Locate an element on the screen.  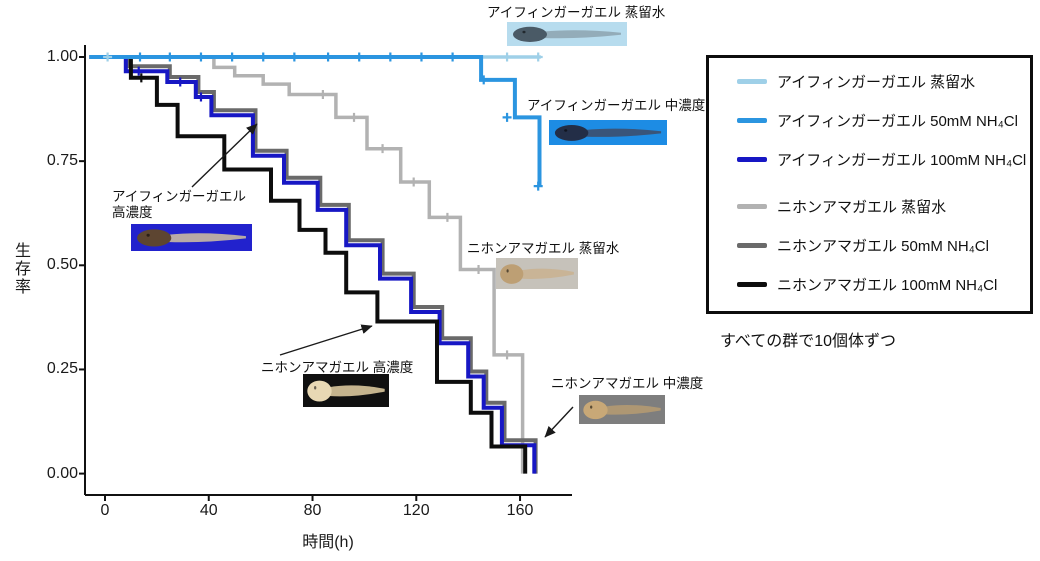
legend-label: アイフィンガーガエル 50mM NH₄Cl is located at coordinates (897, 121).